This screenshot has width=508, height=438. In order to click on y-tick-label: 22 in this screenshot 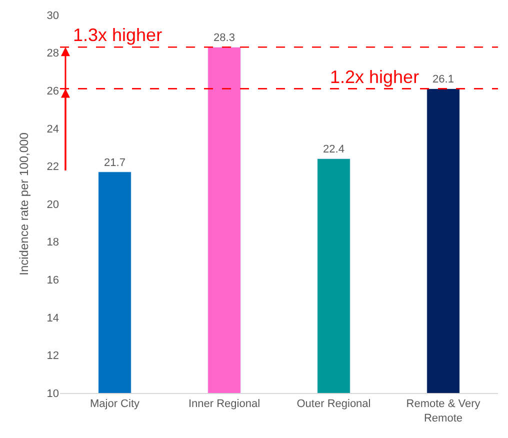, I will do `click(52, 167)`.